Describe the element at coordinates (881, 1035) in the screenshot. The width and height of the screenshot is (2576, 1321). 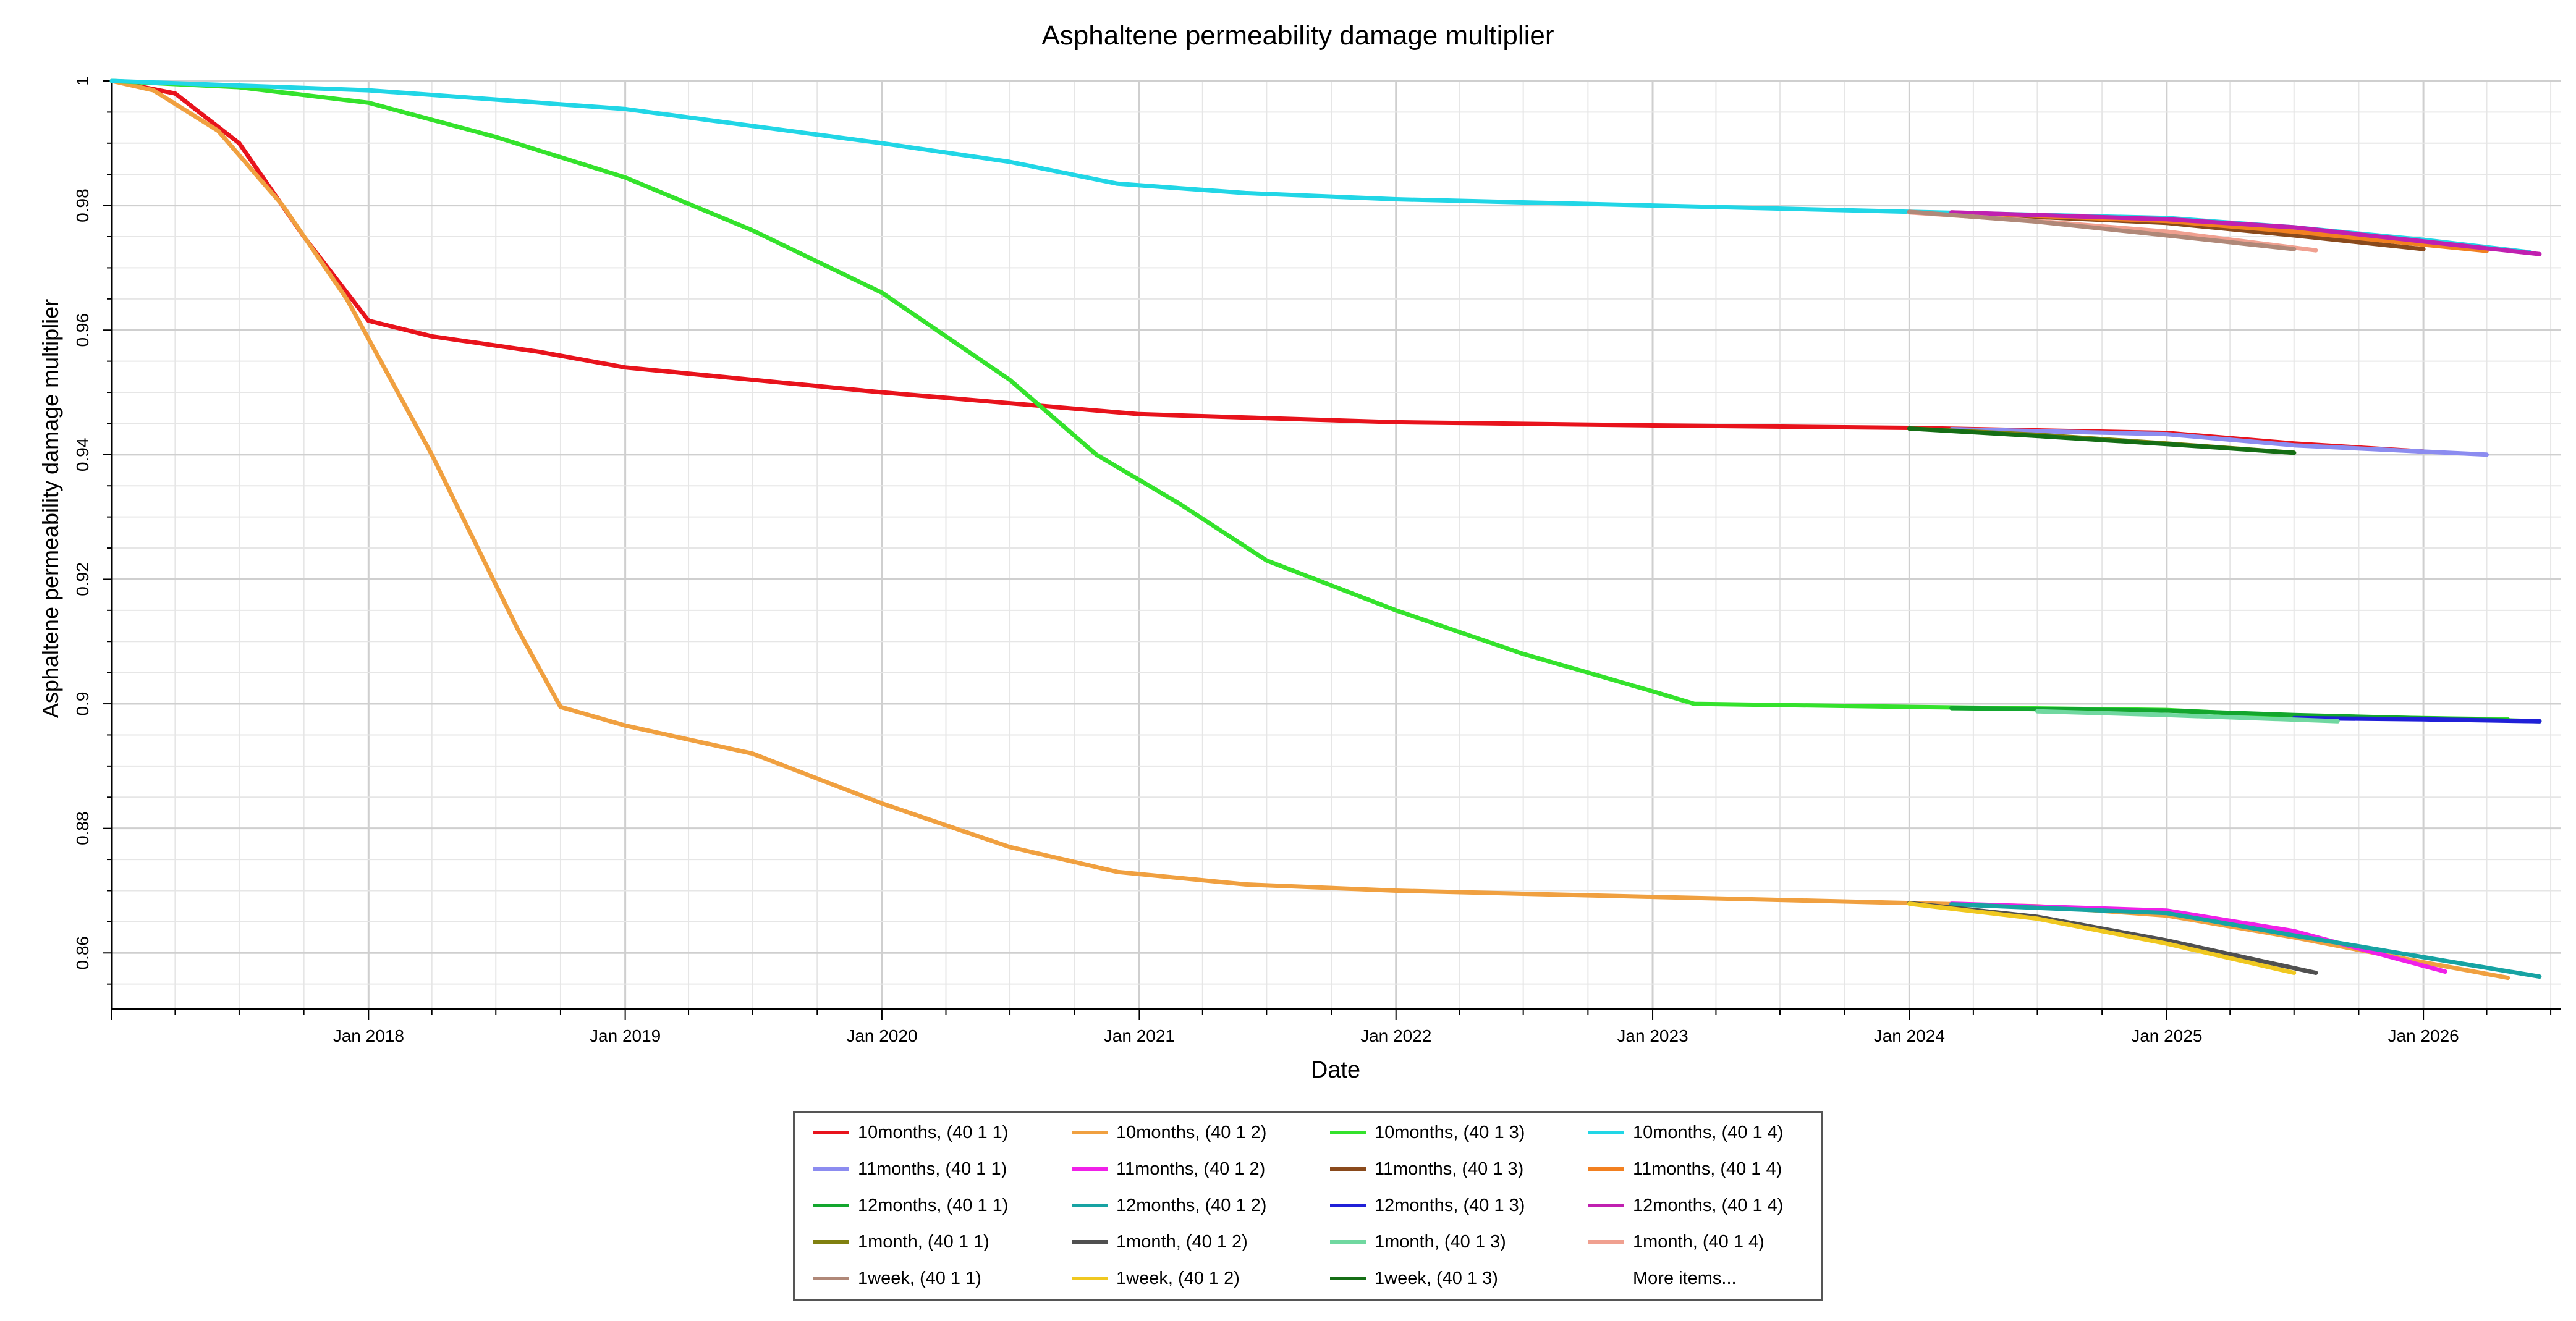
I see `x-tick-label: Jan 2020` at that location.